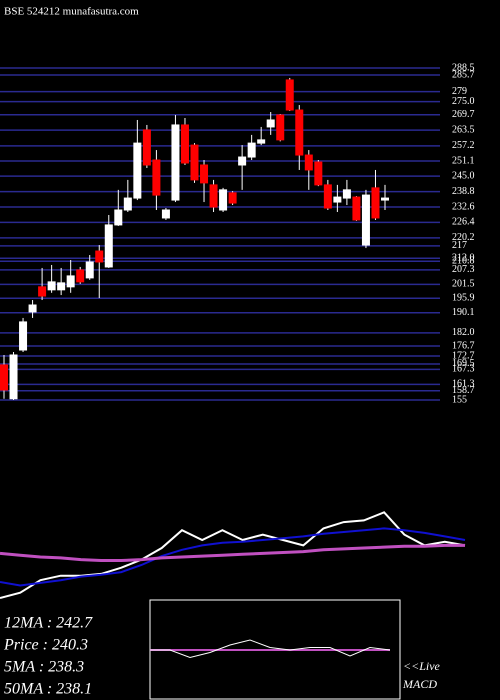  Describe the element at coordinates (463, 284) in the screenshot. I see `y-tick-label: 201.5` at that location.